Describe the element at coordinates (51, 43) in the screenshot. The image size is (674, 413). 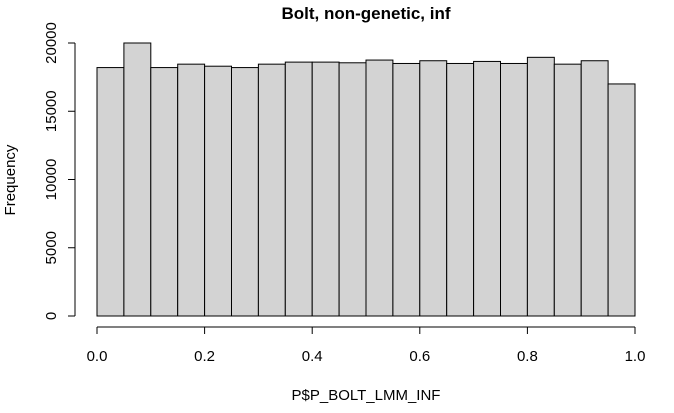
I see `y-tick-label: 20000` at that location.